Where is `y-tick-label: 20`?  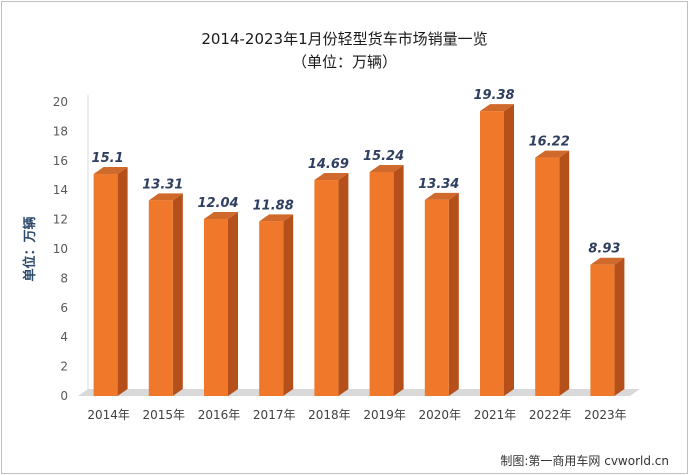 y-tick-label: 20 is located at coordinates (60, 102).